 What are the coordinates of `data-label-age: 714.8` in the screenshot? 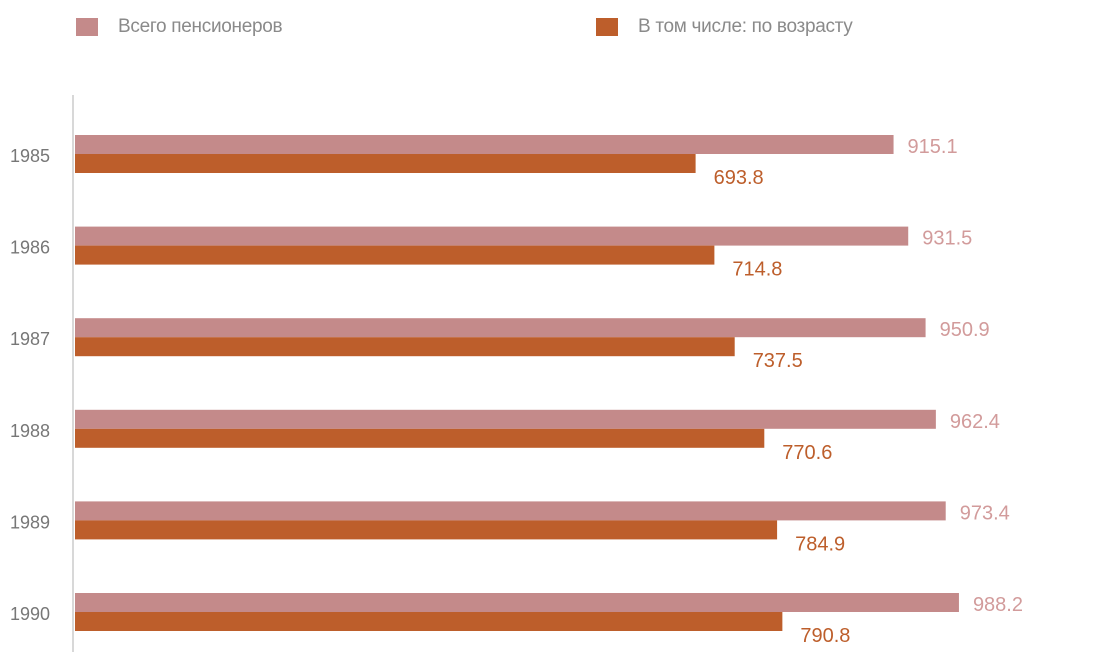 It's located at (757, 270).